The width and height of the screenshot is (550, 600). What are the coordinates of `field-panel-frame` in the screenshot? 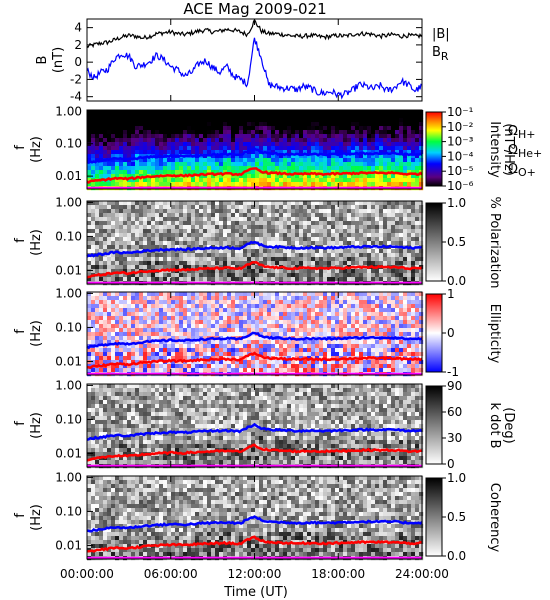 It's located at (254, 60).